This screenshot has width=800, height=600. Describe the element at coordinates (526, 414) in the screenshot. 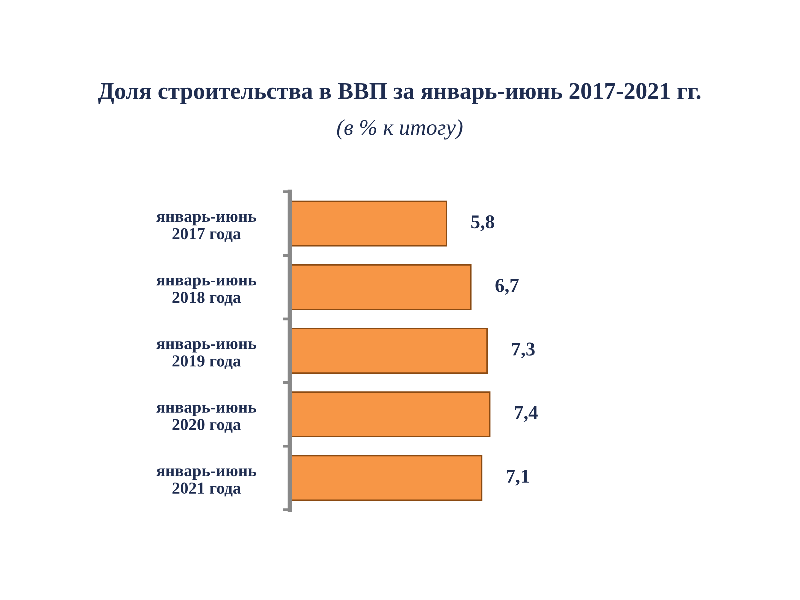

I see `data-label: 7,4` at that location.